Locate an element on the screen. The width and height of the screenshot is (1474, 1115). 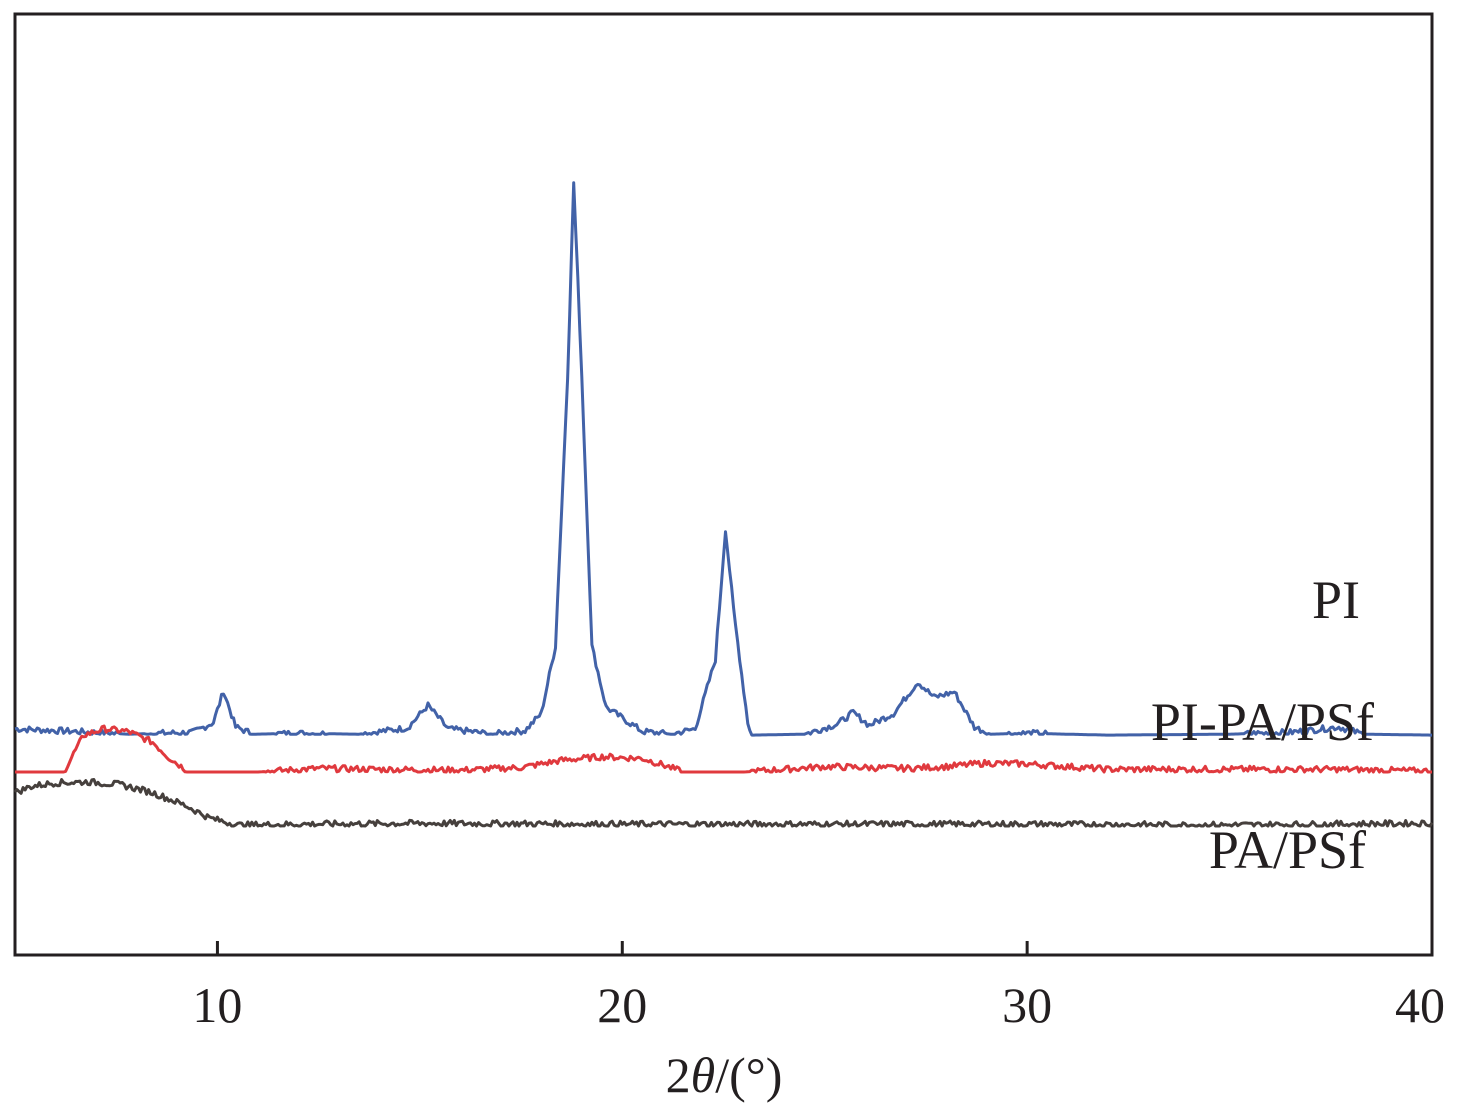
x-tick-label-20: 20 is located at coordinates (622, 1005).